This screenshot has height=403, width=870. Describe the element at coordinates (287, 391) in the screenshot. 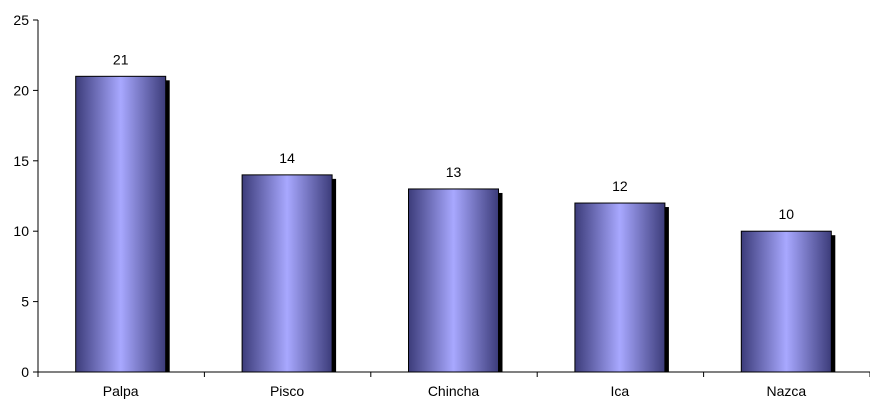

I see `x-tick-label-pisco: Pisco` at that location.